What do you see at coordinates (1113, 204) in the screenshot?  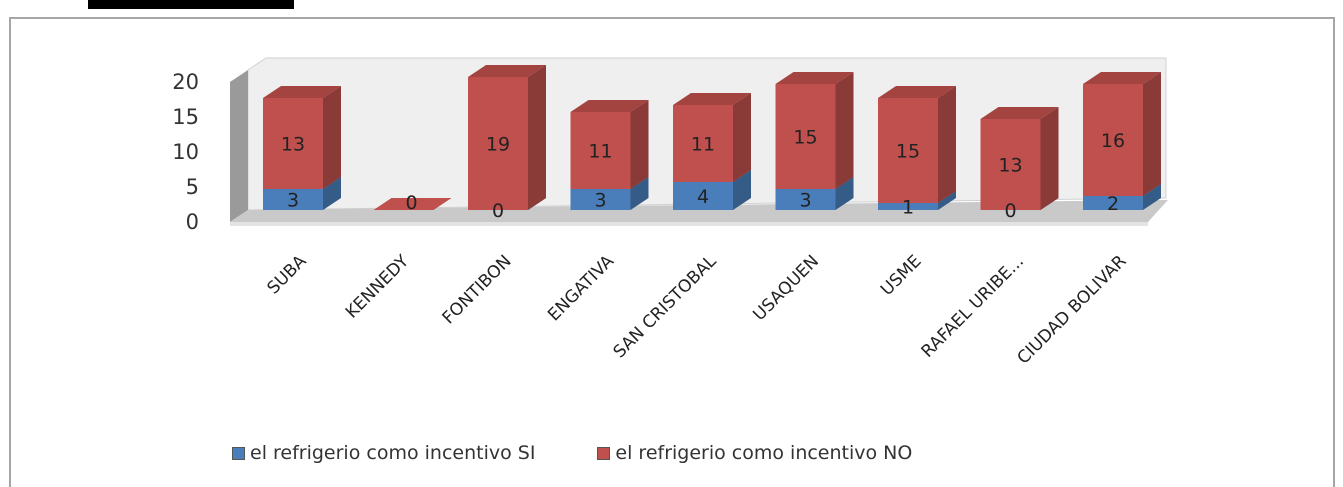 I see `data-label-si: 2` at bounding box center [1113, 204].